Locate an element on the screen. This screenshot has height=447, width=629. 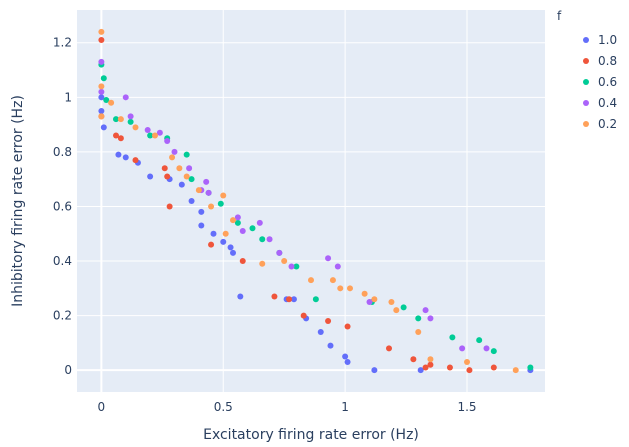
legend-items: 1.0 0.8 0.6 0.4 0.2 is located at coordinates (600, 82).